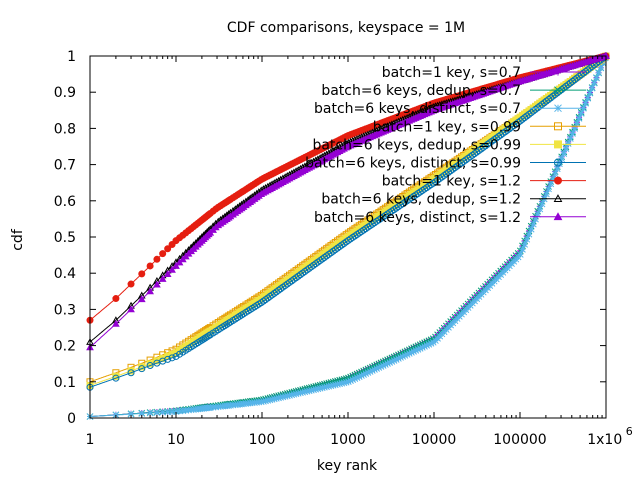 This screenshot has height=480, width=640. I want to click on y-tick-label: 0.9, so click(65, 93).